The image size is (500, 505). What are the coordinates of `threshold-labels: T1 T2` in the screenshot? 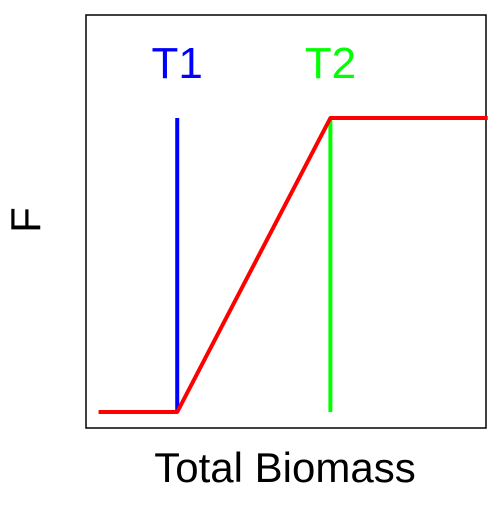 It's located at (254, 63).